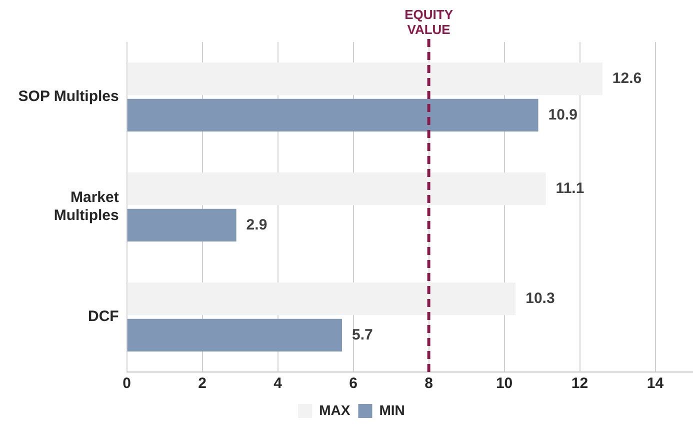 This screenshot has height=428, width=693. Describe the element at coordinates (504, 383) in the screenshot. I see `x-tick-label: 10` at that location.